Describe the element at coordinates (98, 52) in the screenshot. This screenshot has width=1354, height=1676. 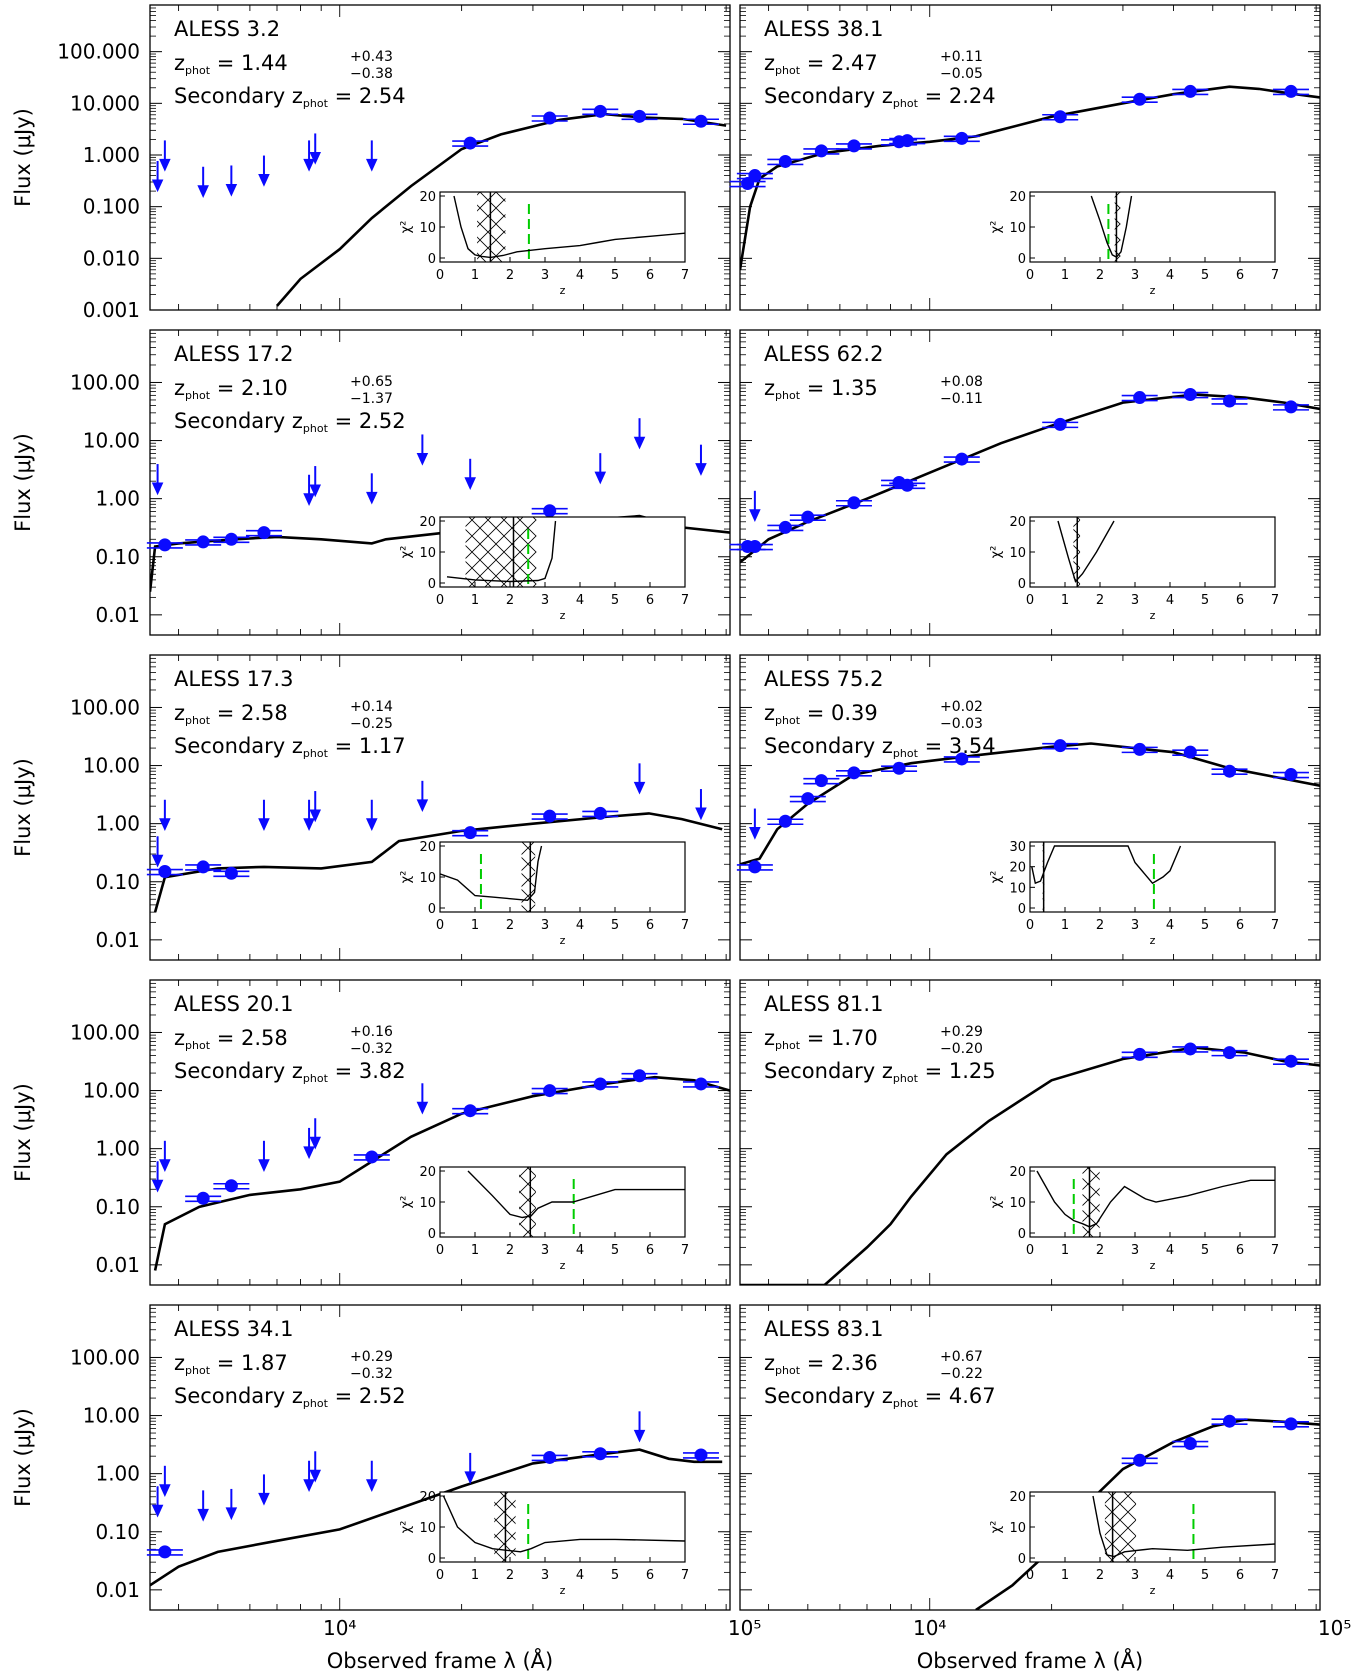
I see `y-tick-label: 100.000` at that location.